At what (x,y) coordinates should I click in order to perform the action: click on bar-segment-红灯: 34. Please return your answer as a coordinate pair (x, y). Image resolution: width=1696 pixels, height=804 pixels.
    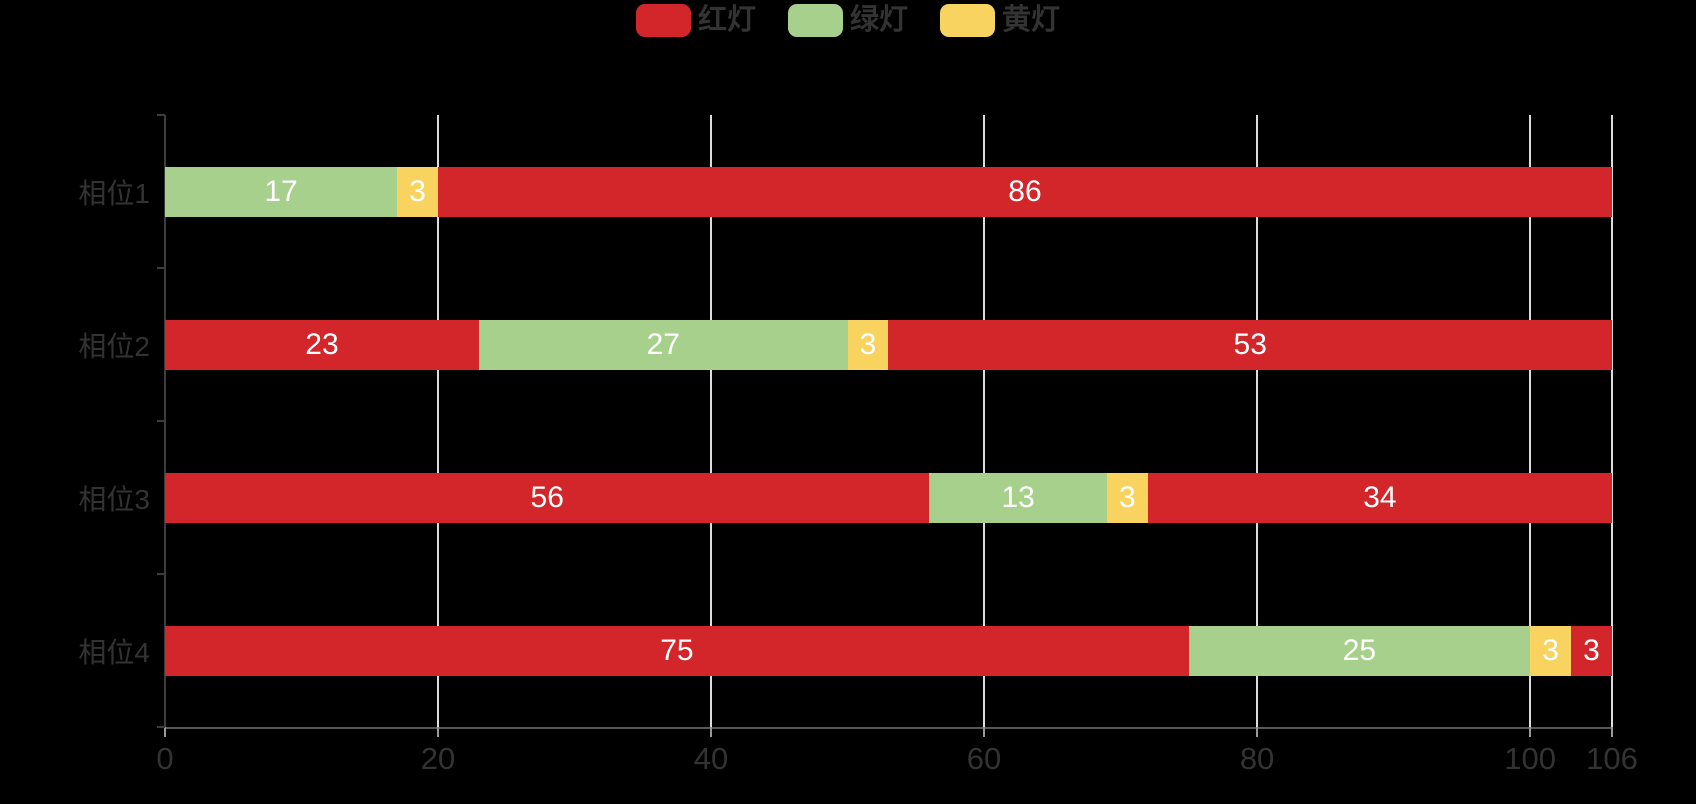
    Looking at the image, I should click on (1379, 497).